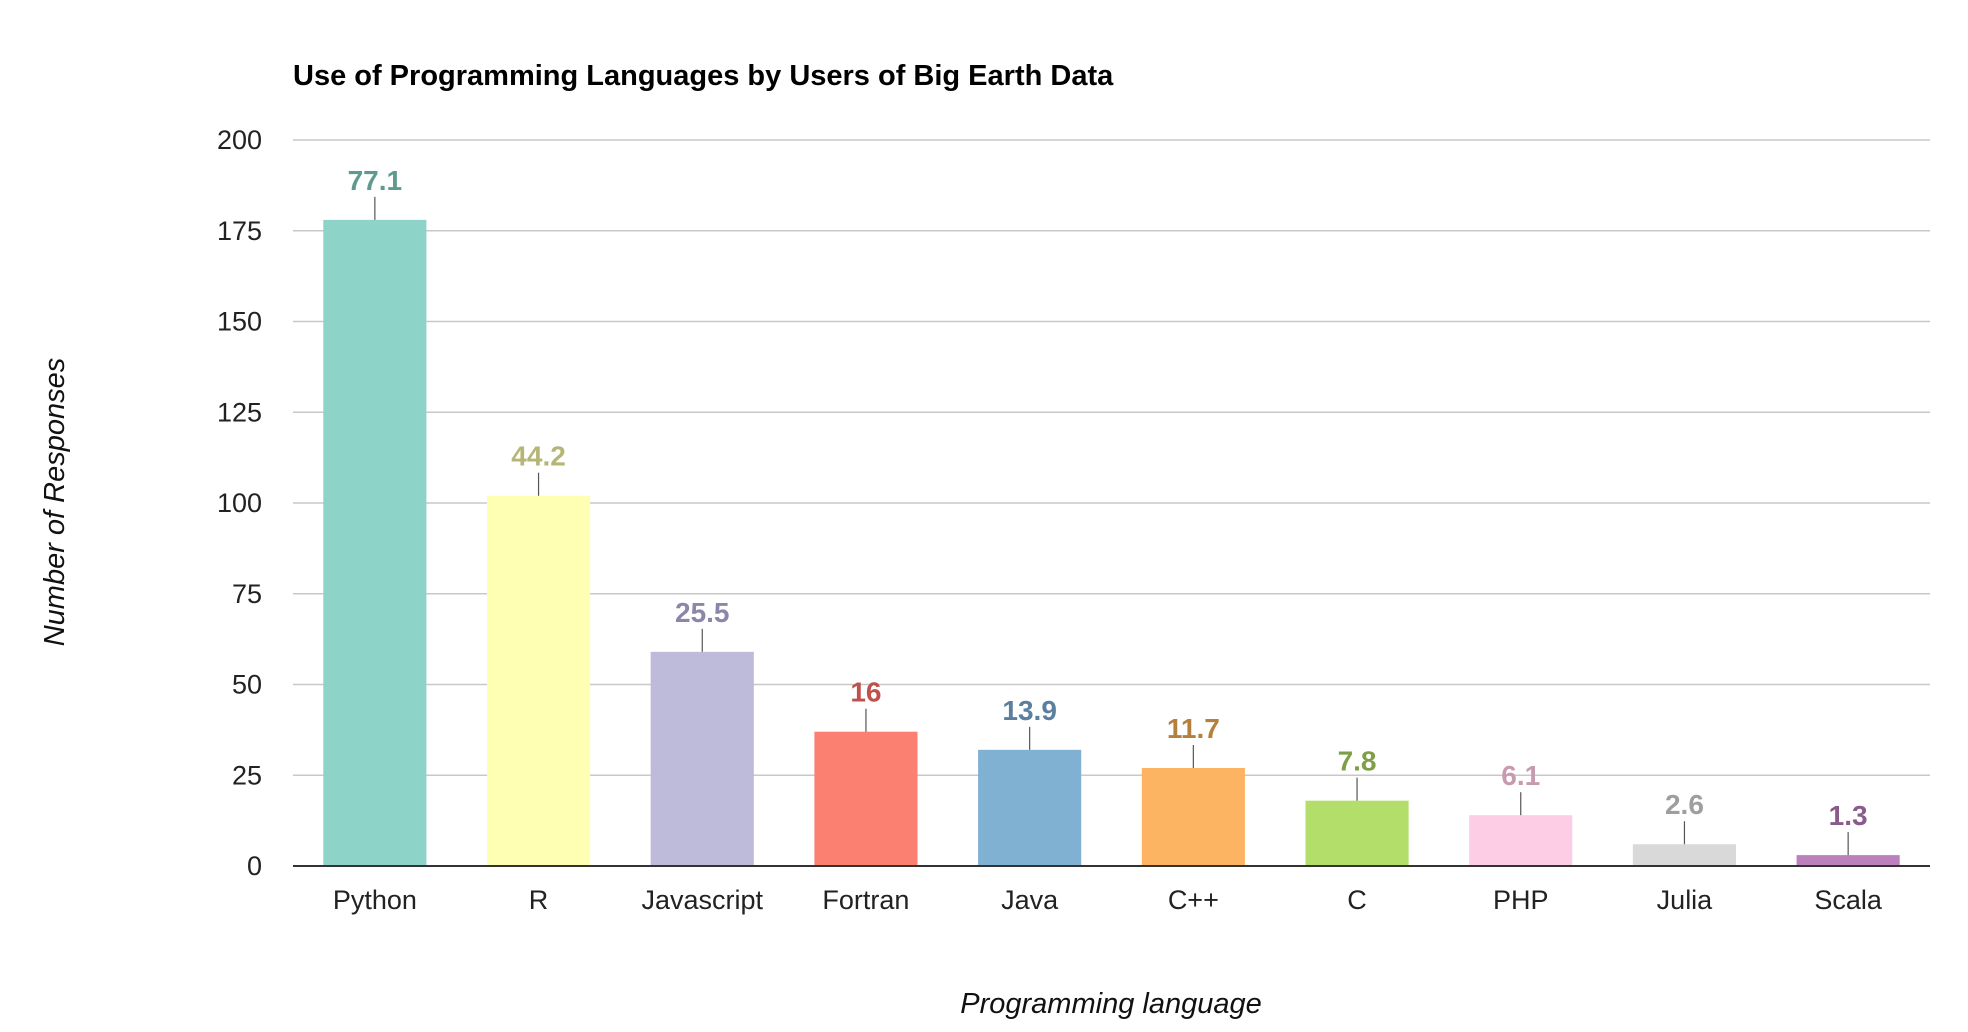 The image size is (1968, 1032). What do you see at coordinates (247, 775) in the screenshot?
I see `y-tick-label: 25` at bounding box center [247, 775].